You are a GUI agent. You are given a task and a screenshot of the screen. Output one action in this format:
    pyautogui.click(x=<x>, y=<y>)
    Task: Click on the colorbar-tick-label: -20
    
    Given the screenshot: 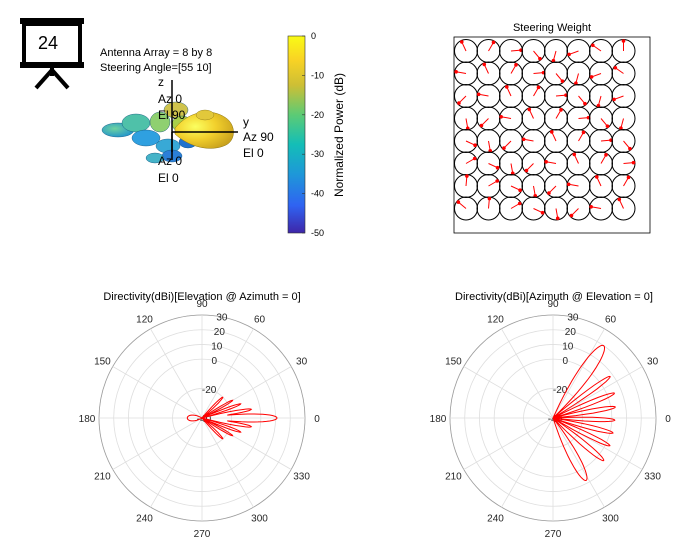 What is the action you would take?
    pyautogui.click(x=317, y=115)
    